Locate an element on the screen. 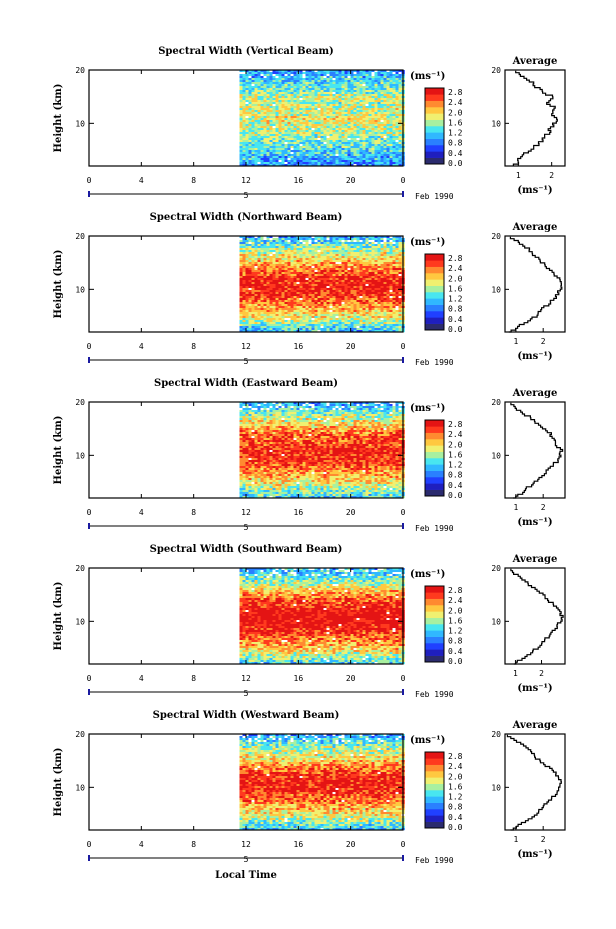 The height and width of the screenshot is (929, 616). date-label: Feb 1990 is located at coordinates (434, 362).